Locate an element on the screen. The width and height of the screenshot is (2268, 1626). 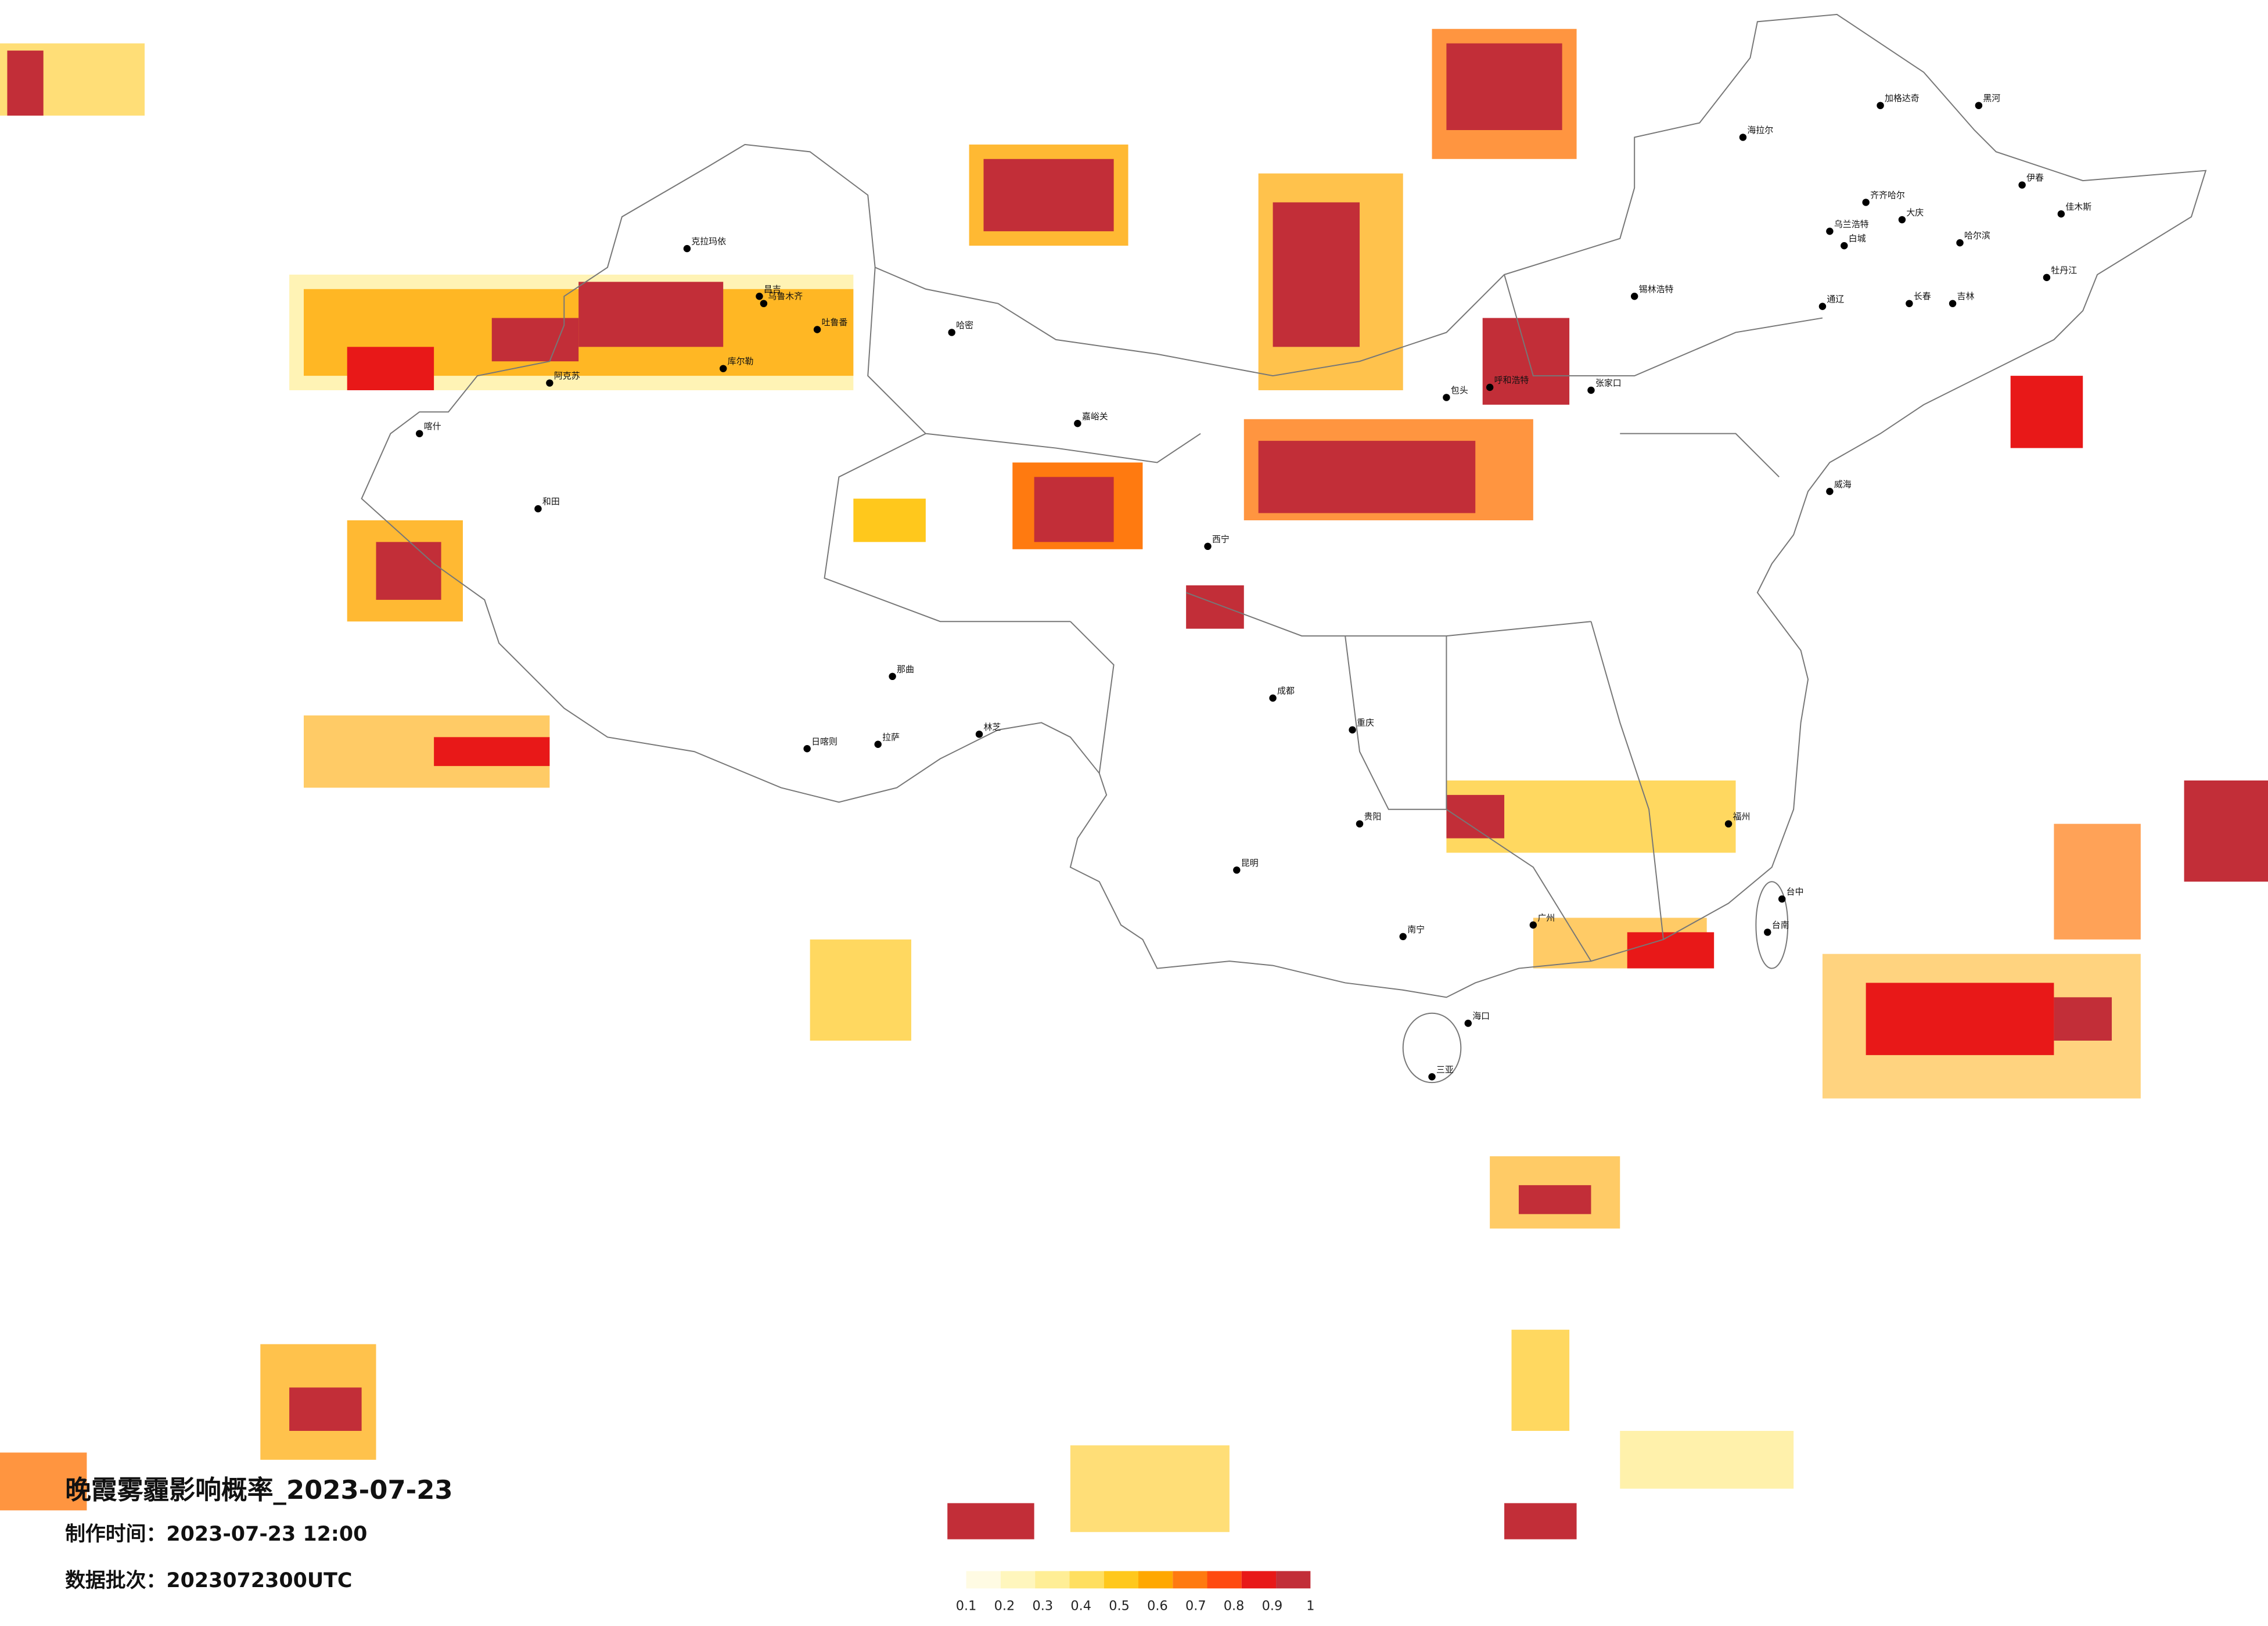
city-label: 南宁 is located at coordinates (1416, 929).